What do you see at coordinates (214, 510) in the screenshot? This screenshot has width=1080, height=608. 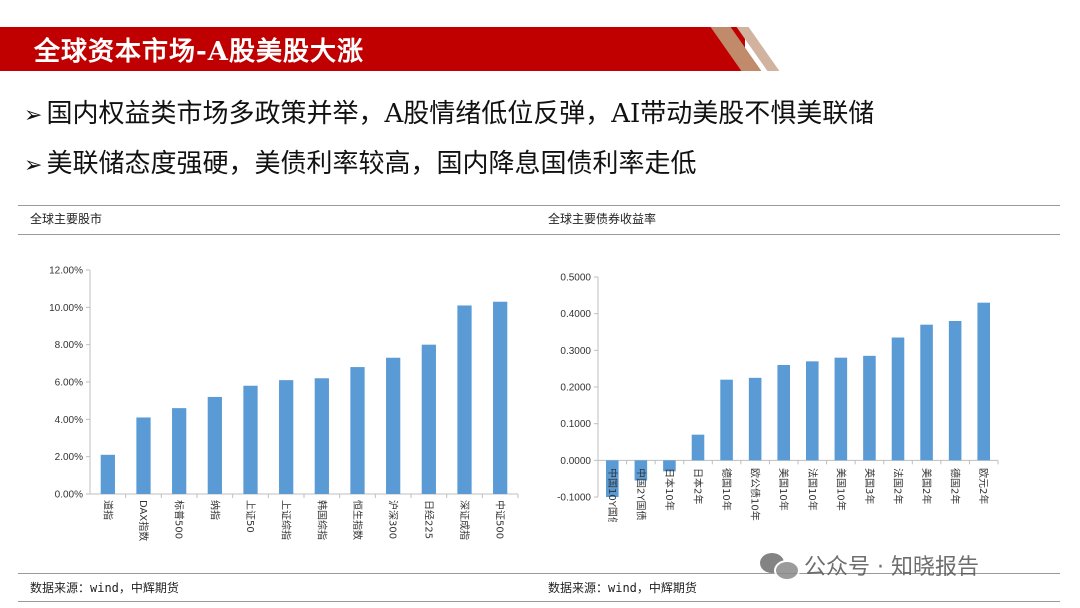 I see `x-tick-label: 纳指` at bounding box center [214, 510].